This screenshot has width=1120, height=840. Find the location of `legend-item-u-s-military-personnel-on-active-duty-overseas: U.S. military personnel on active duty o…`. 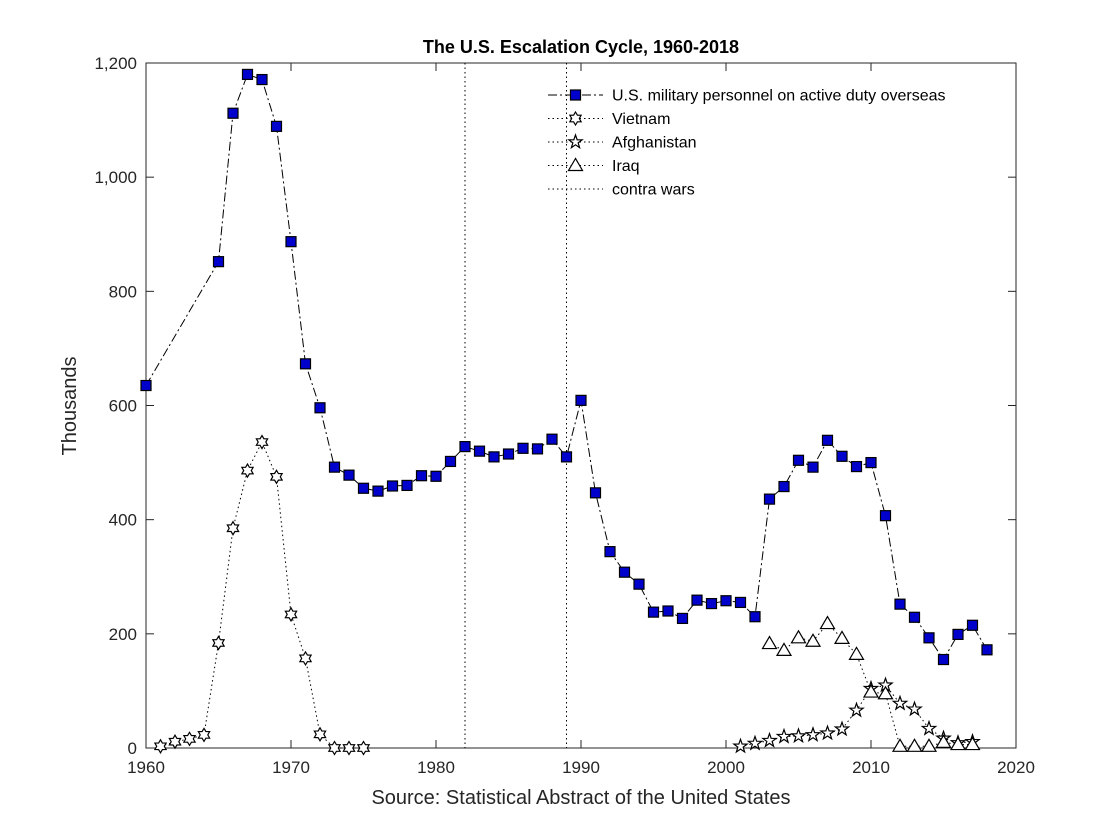

legend-item-u-s-military-personnel-on-active-duty-overseas: U.S. military personnel on active duty o… is located at coordinates (746, 96).